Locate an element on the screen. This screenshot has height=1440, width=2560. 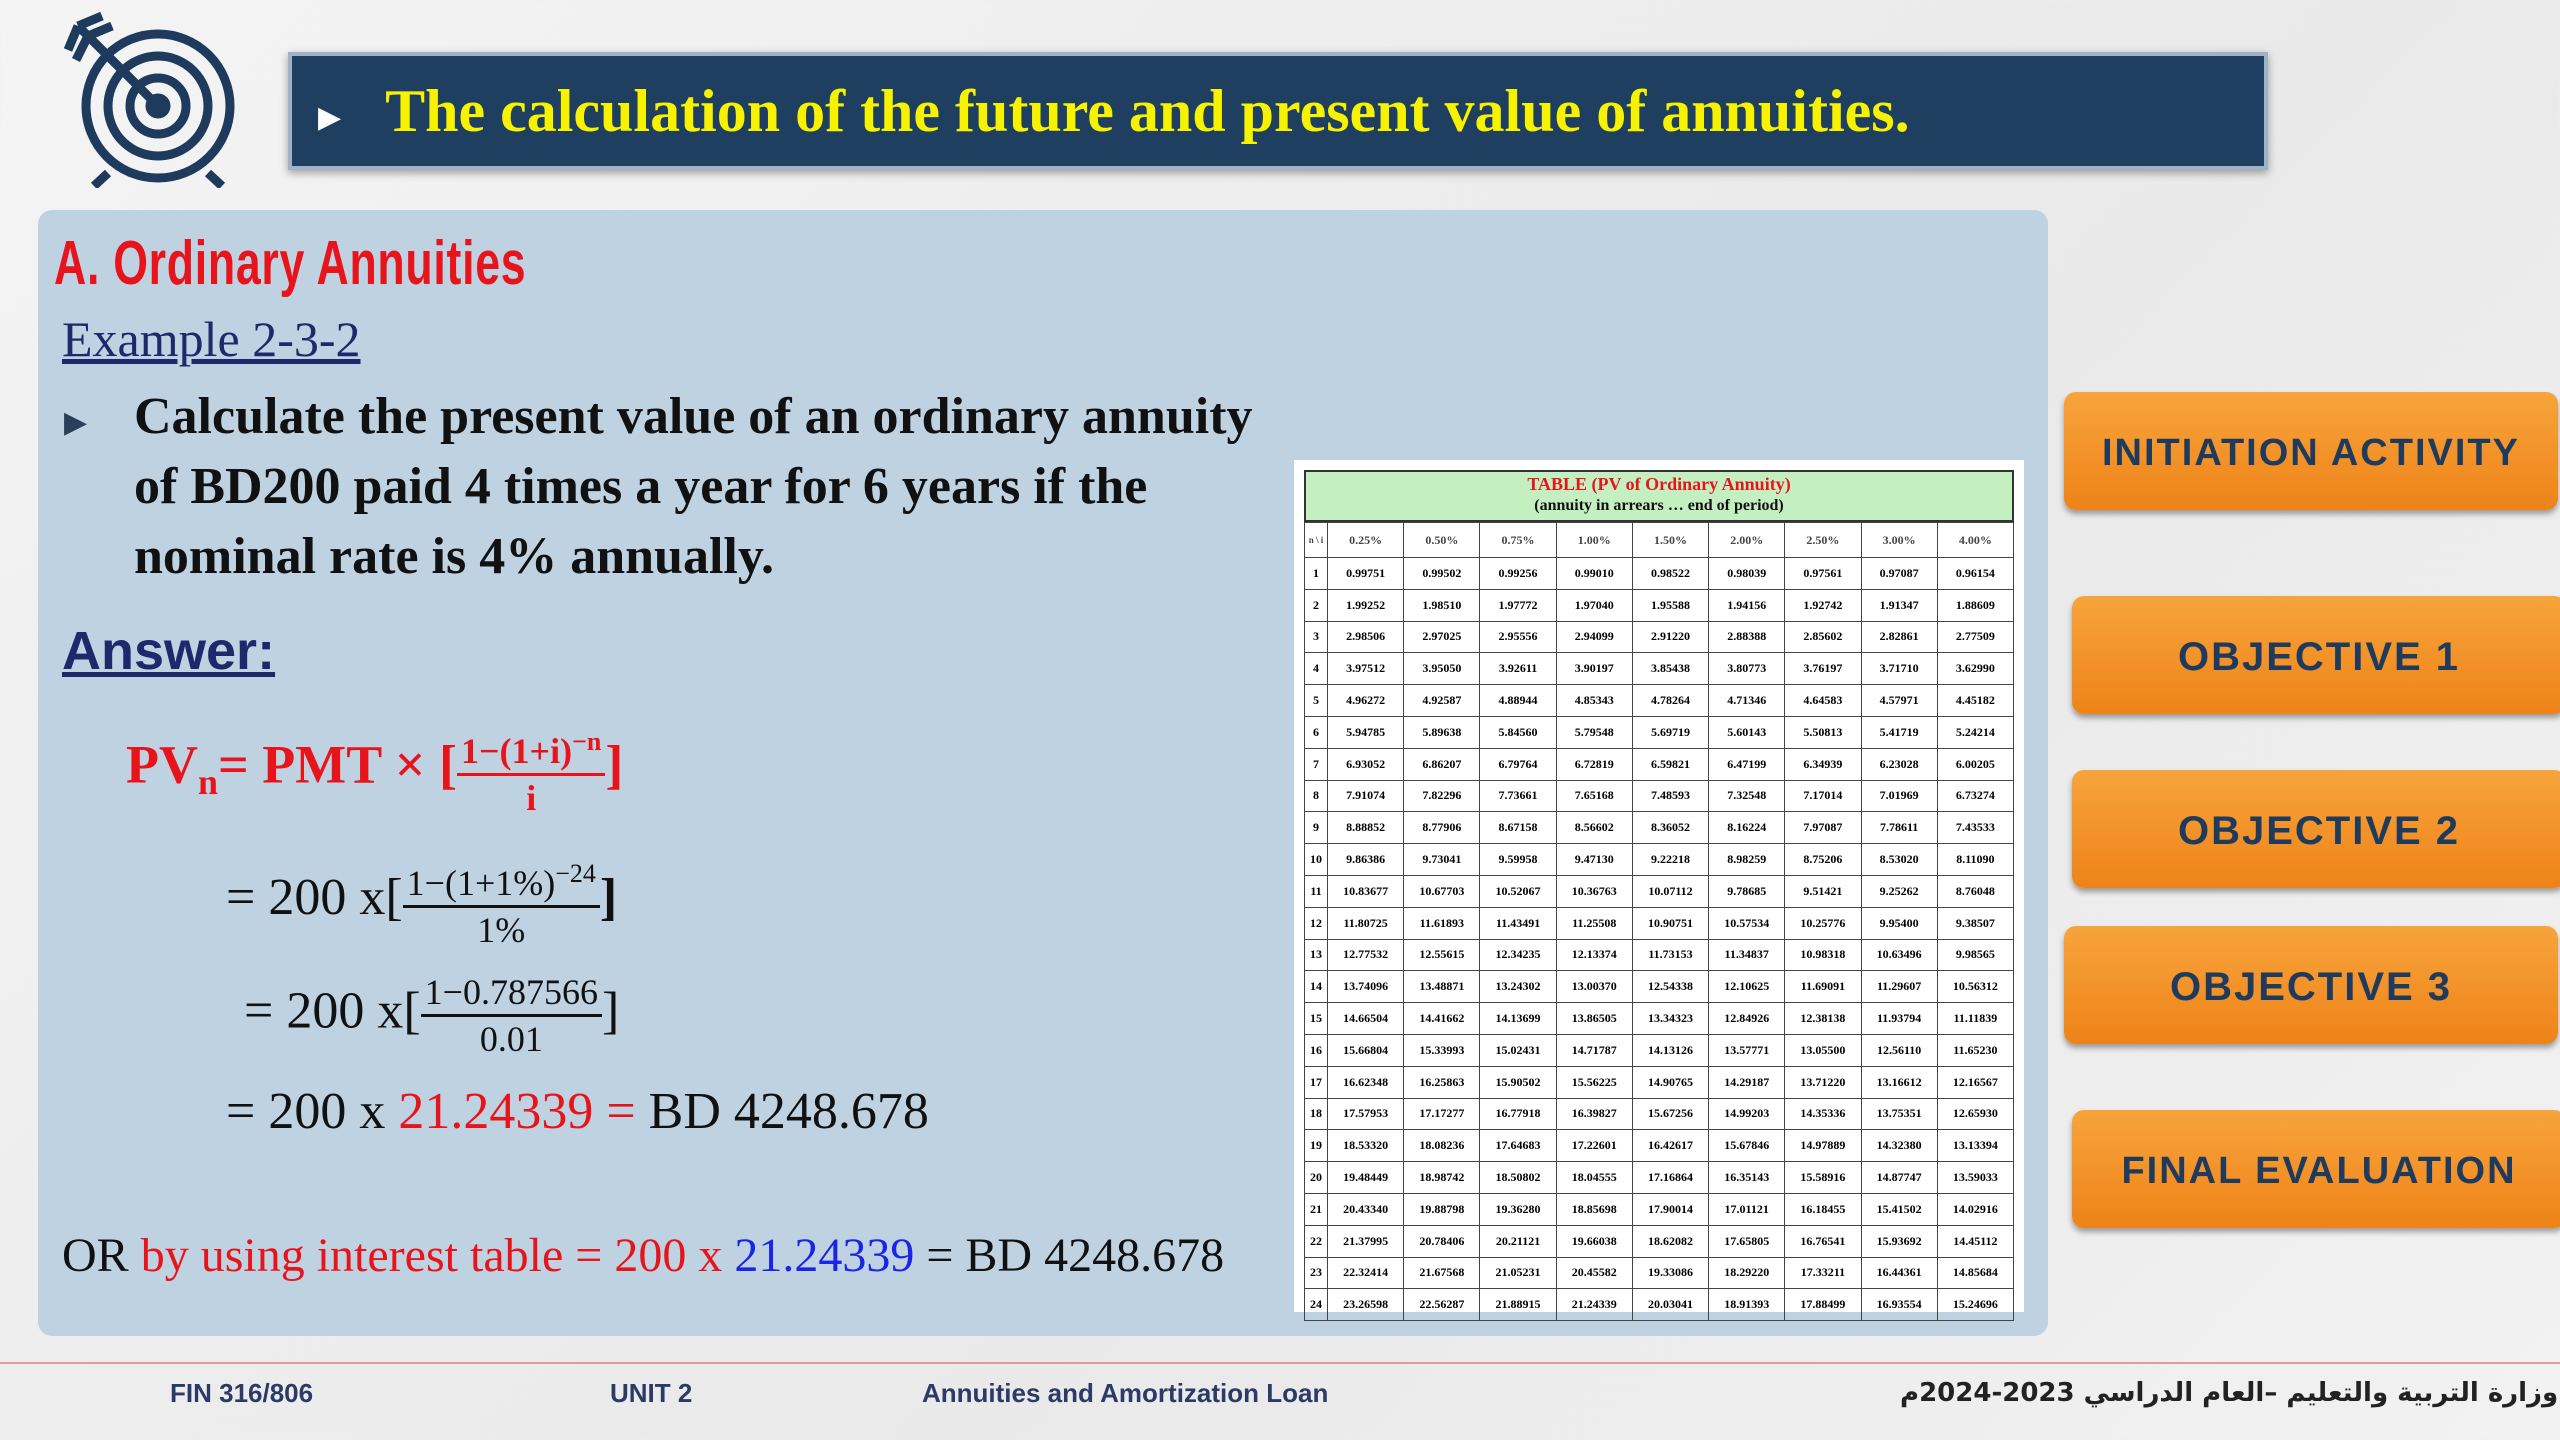
table-value-cell: 13.13394 is located at coordinates (1975, 1146).